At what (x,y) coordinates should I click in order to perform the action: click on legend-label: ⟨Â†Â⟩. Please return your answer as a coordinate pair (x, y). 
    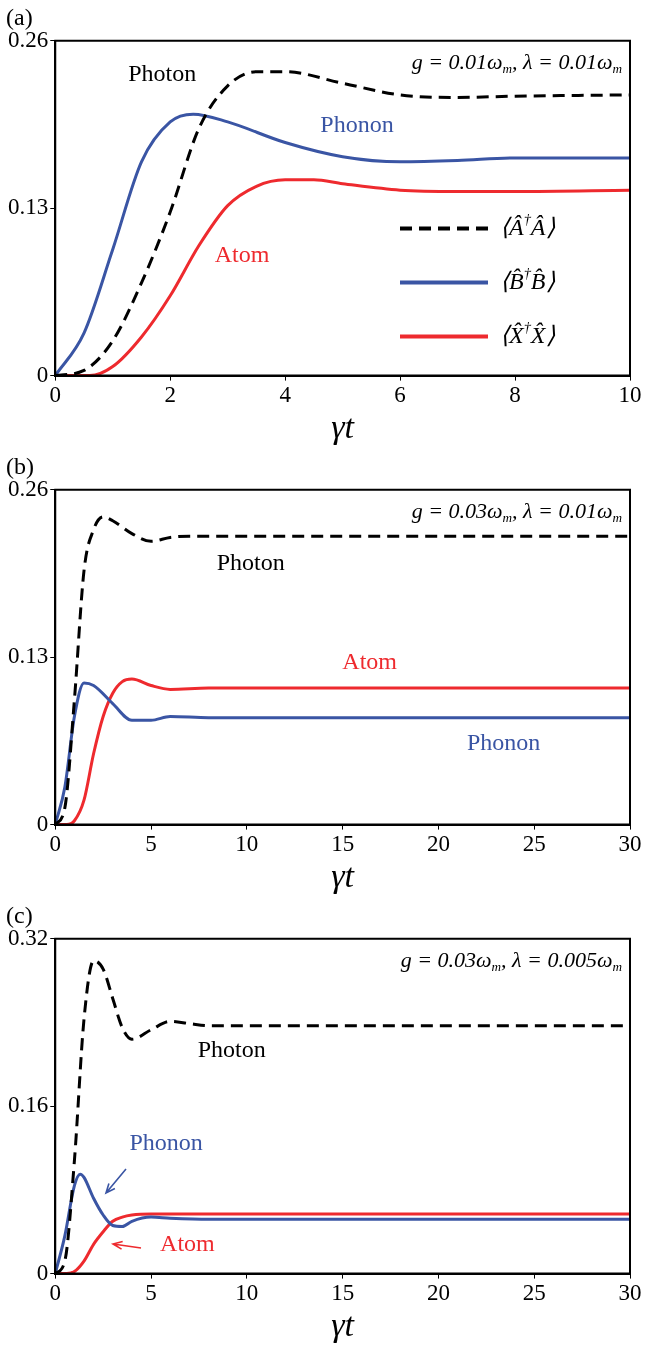
    Looking at the image, I should click on (528, 225).